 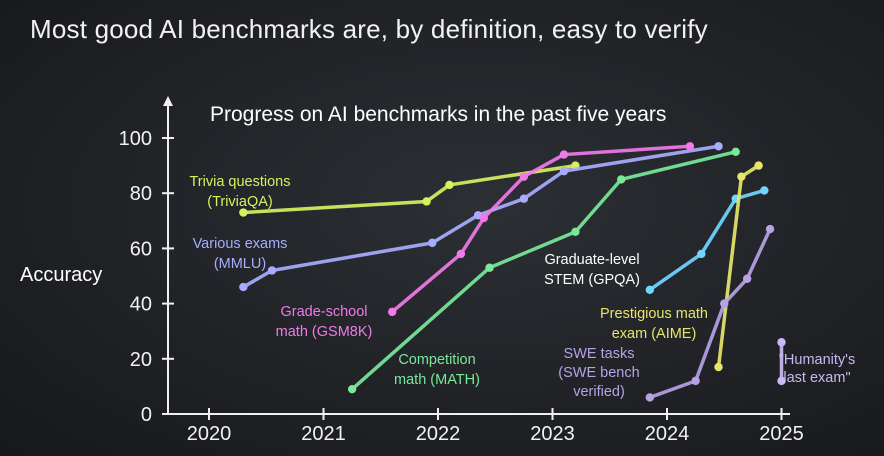 I want to click on series-label-line: "Humanity's, so click(x=817, y=360).